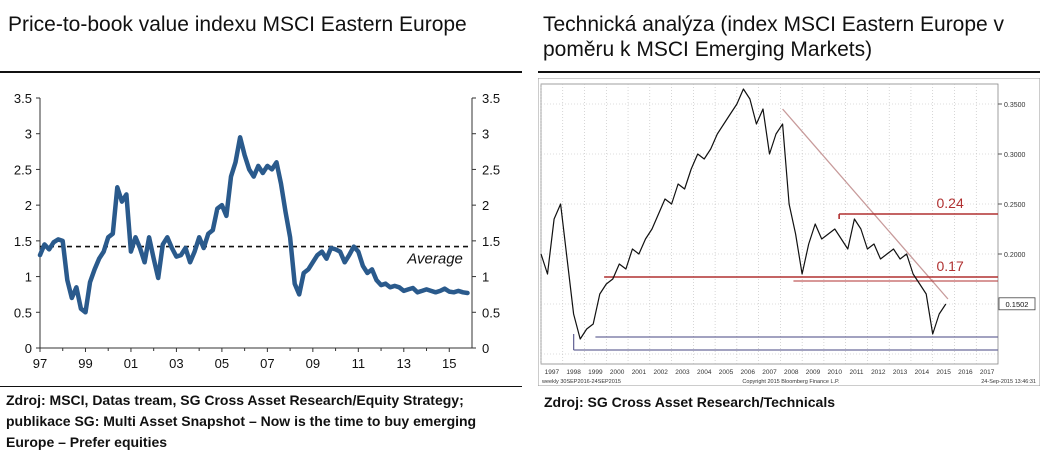 The height and width of the screenshot is (457, 1040). Describe the element at coordinates (85, 363) in the screenshot. I see `x-tick-label: 99` at that location.